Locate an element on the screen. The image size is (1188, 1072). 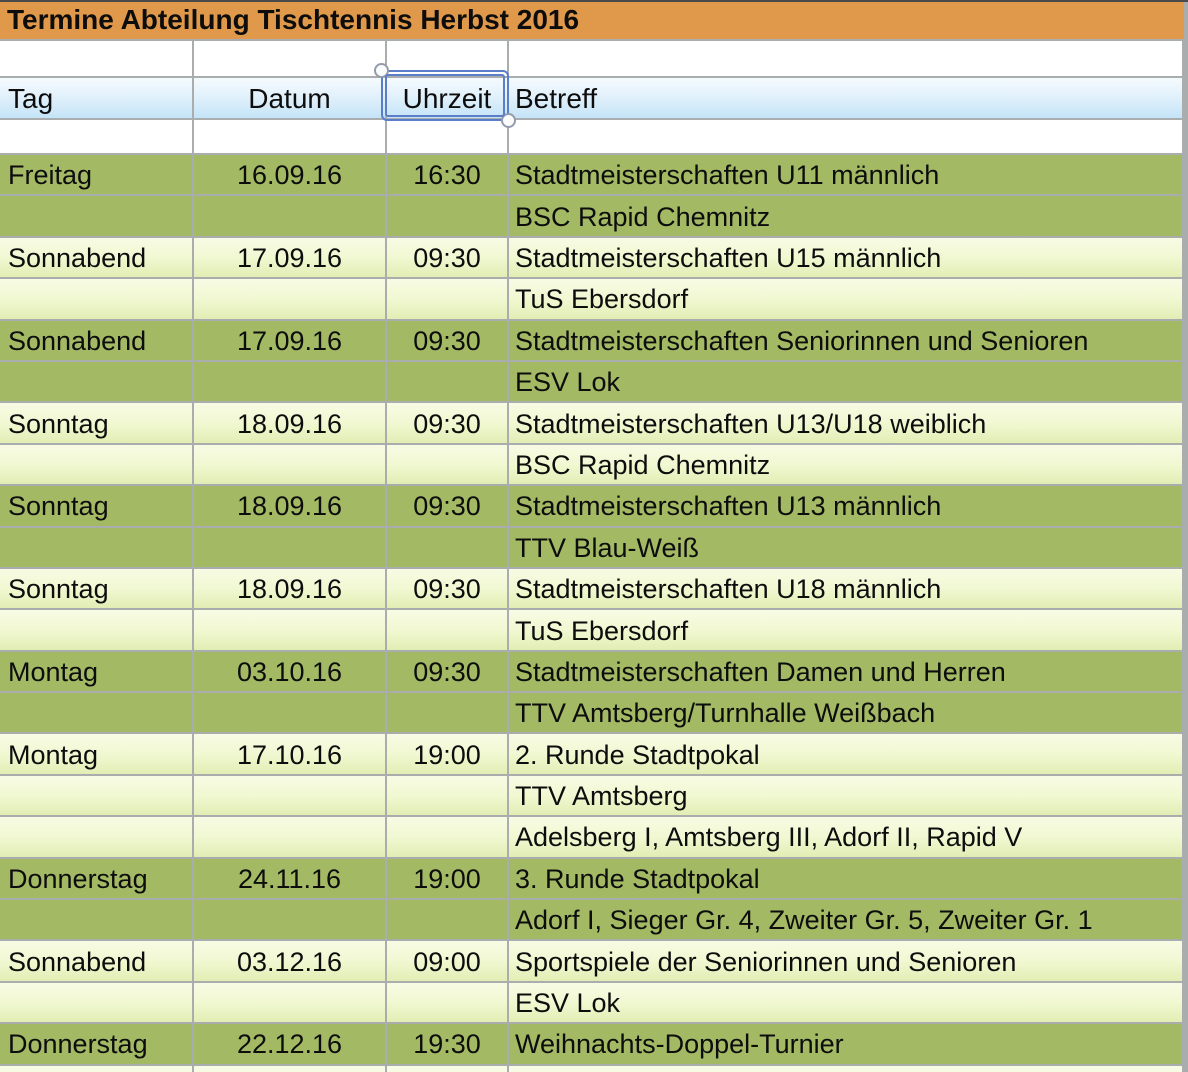
cell-betreff: Sportspiele der Seniorinnen und Senioren is located at coordinates (846, 961).